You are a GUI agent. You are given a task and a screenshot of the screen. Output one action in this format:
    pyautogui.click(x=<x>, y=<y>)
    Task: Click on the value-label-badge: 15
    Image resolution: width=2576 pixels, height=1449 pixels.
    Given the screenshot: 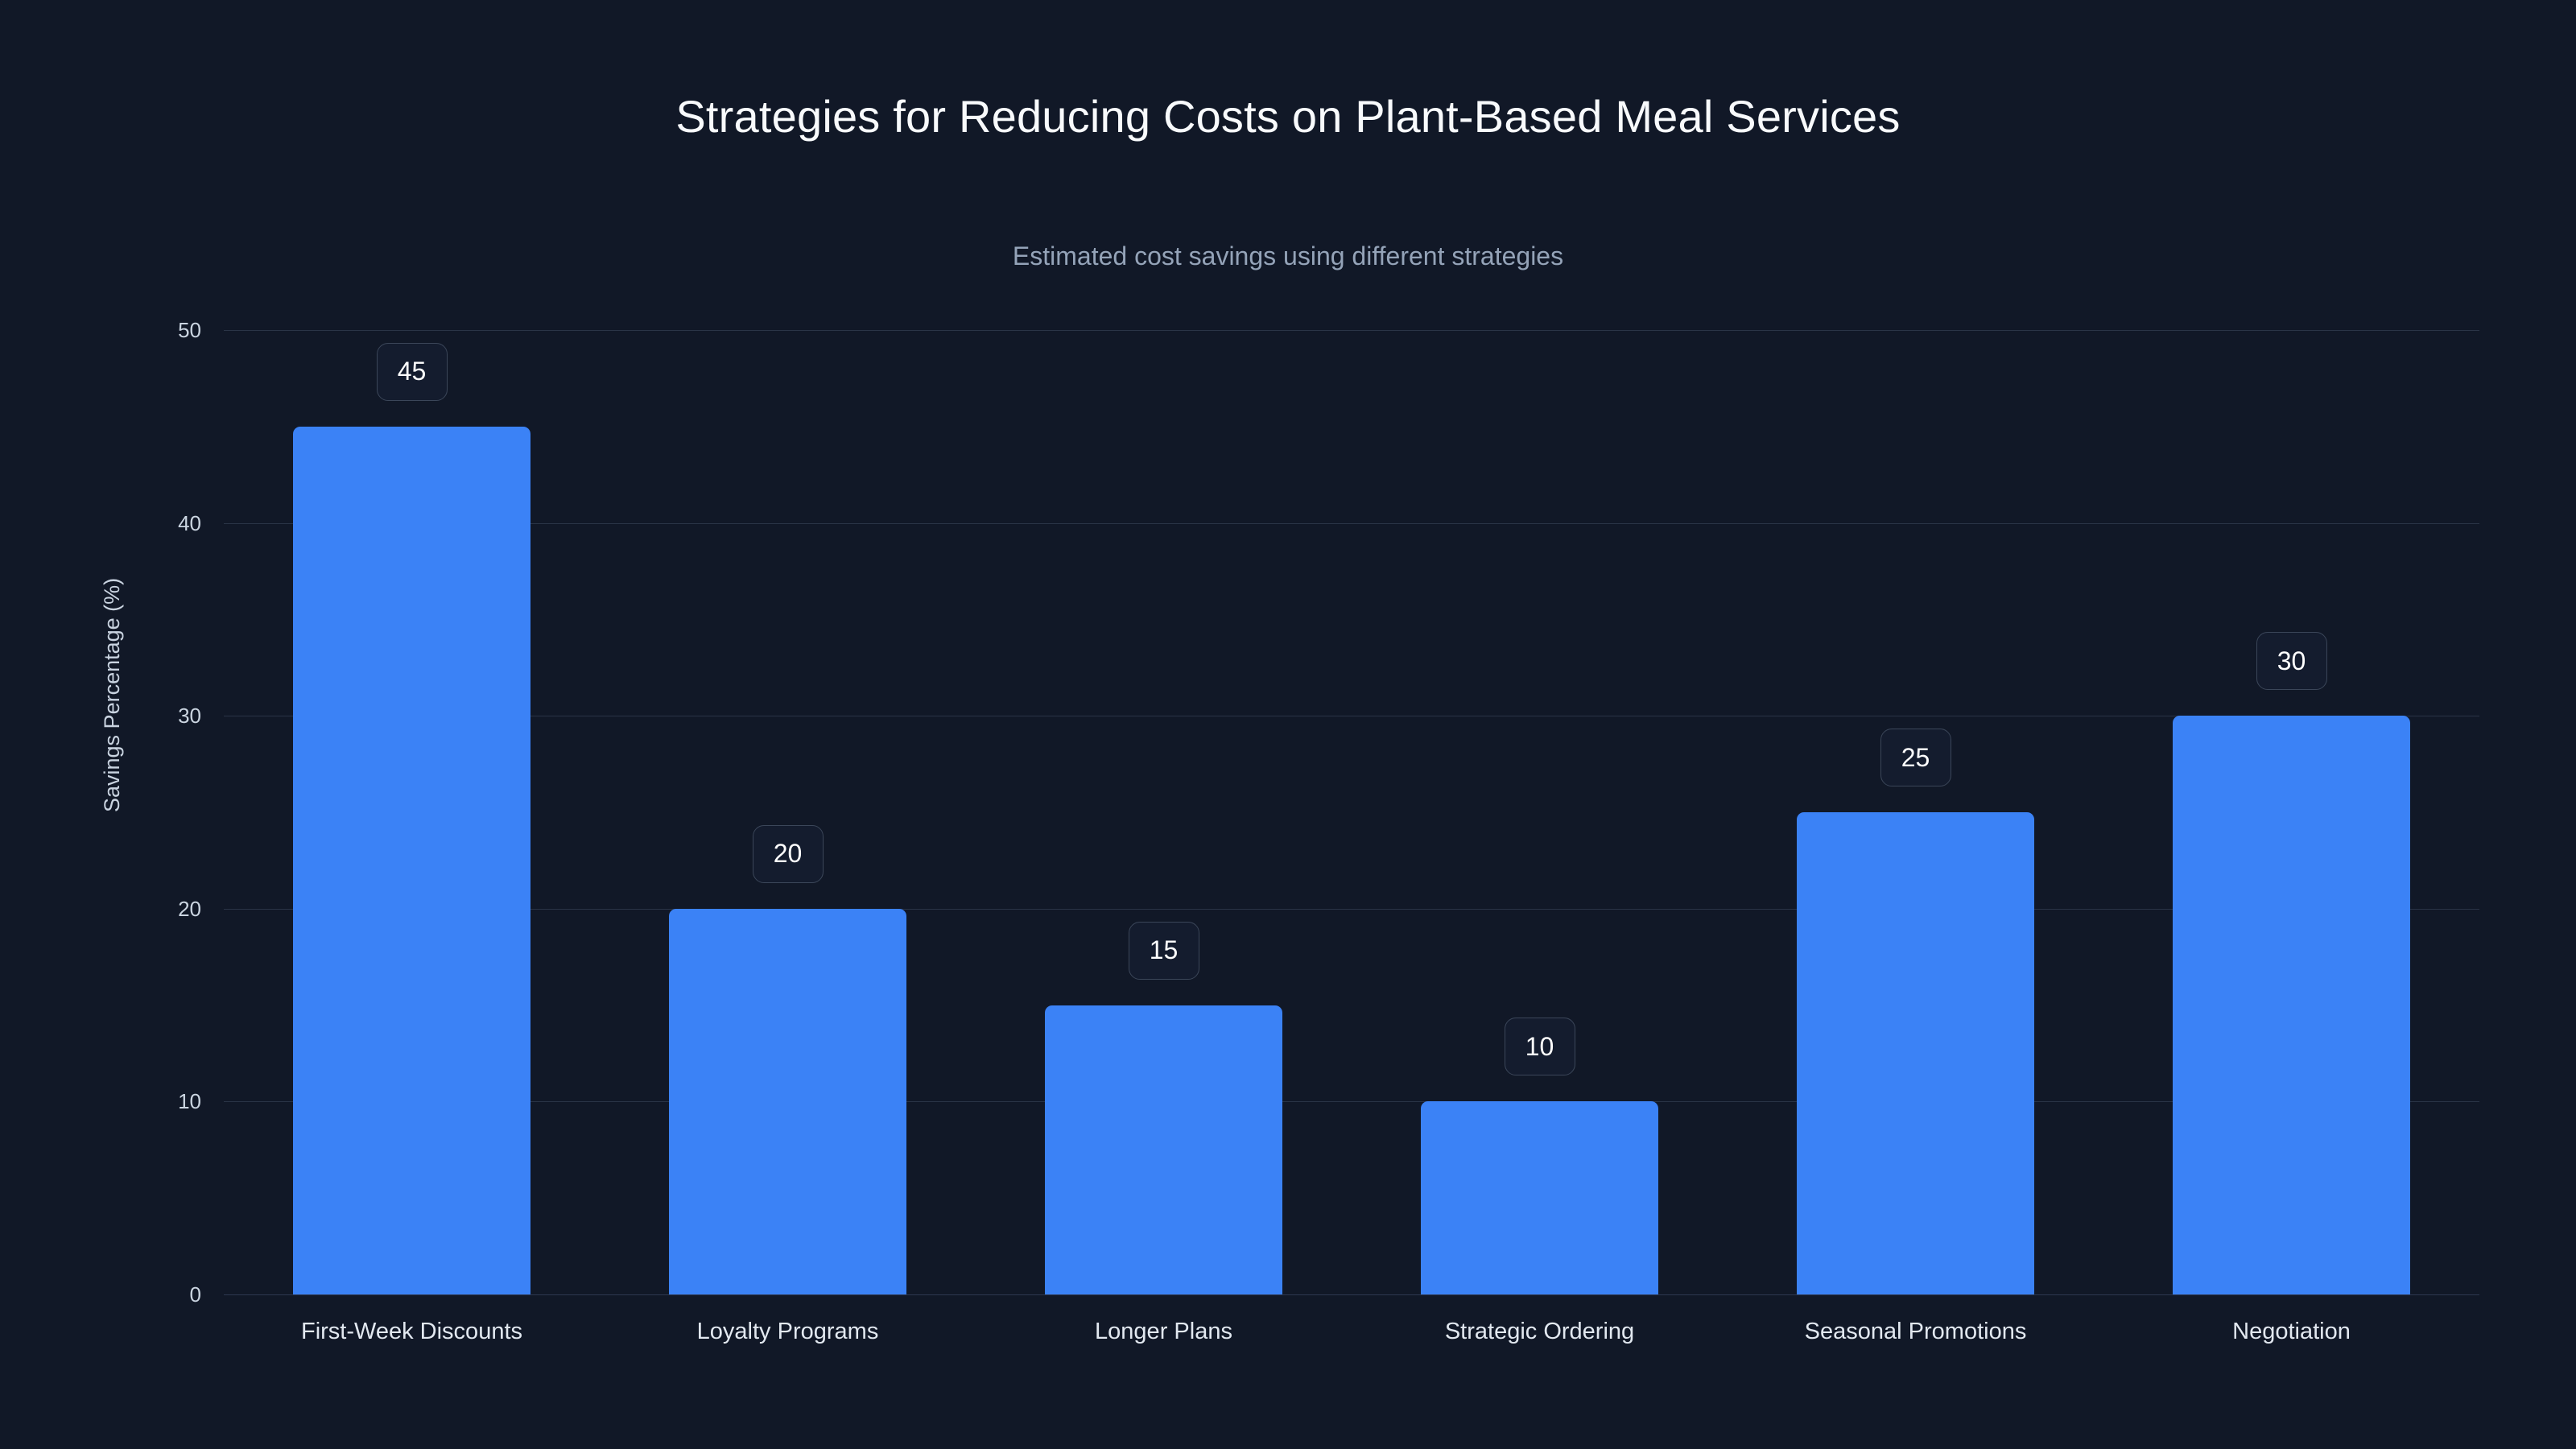 What is the action you would take?
    pyautogui.click(x=1163, y=950)
    